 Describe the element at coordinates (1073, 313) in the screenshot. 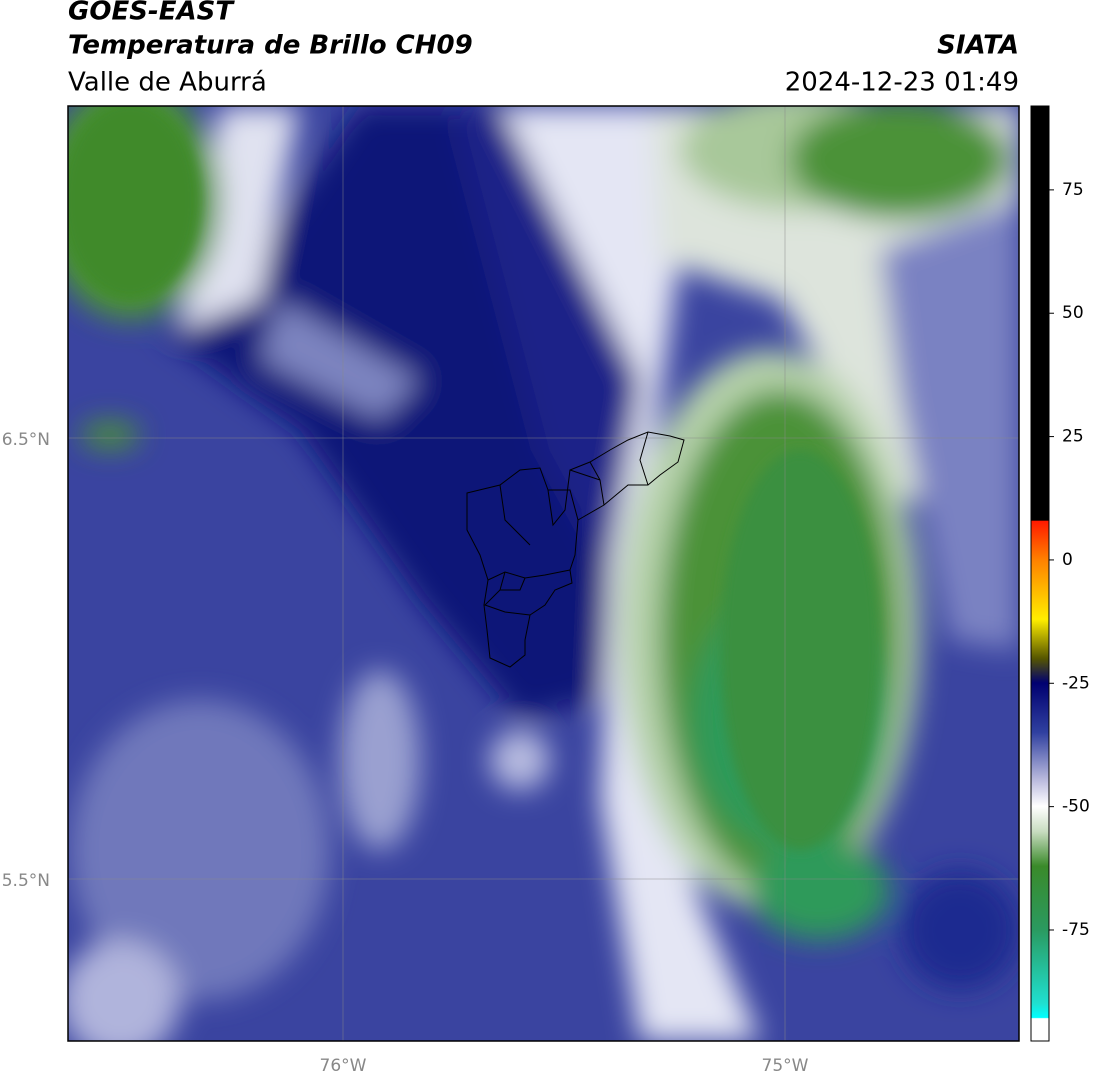

I see `colorbar-tick-label: 50` at that location.